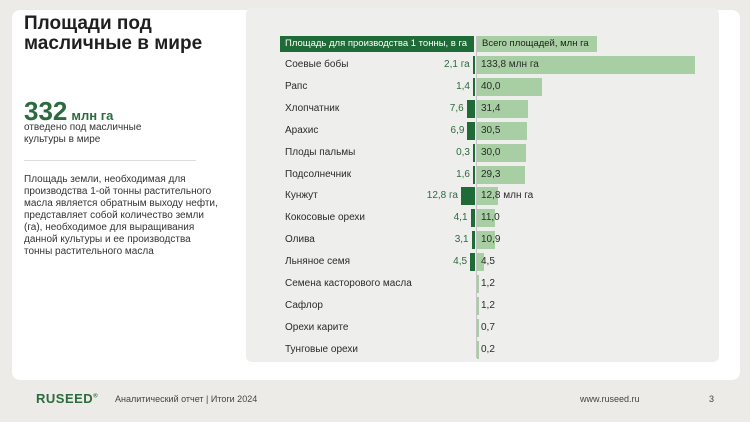 The image size is (750, 422). Describe the element at coordinates (491, 152) in the screenshot. I see `total-area-value: 30,0` at that location.